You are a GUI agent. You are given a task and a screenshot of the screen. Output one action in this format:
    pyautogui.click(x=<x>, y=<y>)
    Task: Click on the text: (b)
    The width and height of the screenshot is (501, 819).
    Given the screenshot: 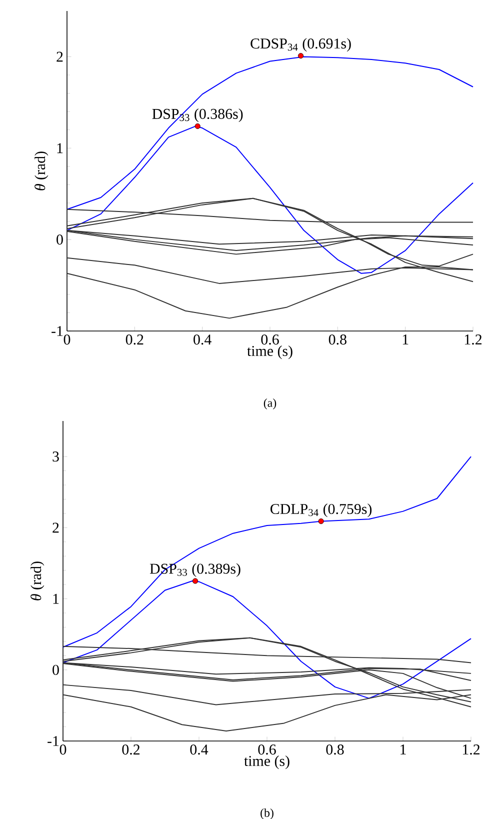 What is the action you would take?
    pyautogui.click(x=267, y=813)
    